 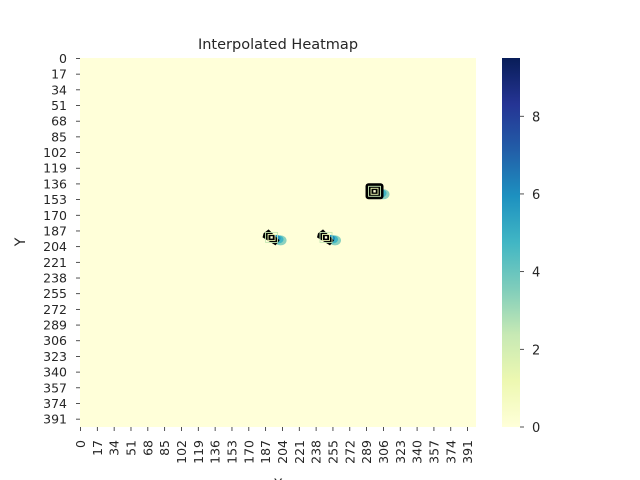 What do you see at coordinates (55, 152) in the screenshot?
I see `y-tick-label: 102` at bounding box center [55, 152].